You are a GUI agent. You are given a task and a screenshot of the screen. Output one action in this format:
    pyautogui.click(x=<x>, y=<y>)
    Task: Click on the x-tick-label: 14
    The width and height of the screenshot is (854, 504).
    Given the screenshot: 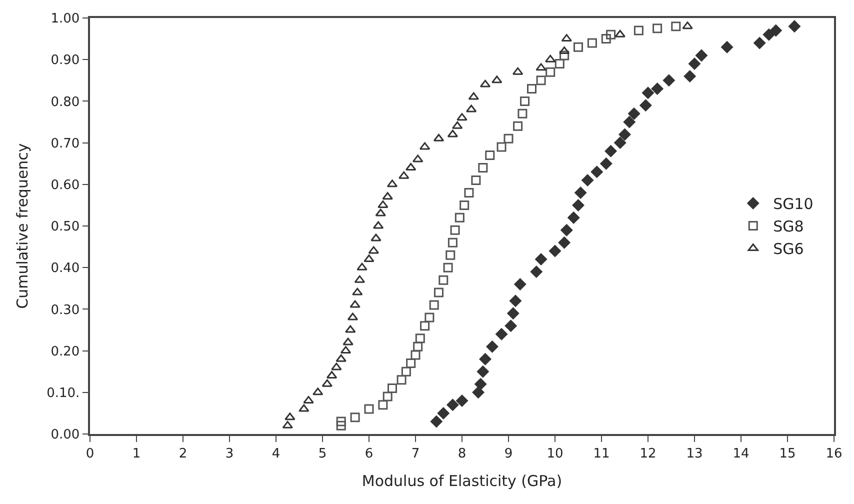 What is the action you would take?
    pyautogui.click(x=741, y=454)
    